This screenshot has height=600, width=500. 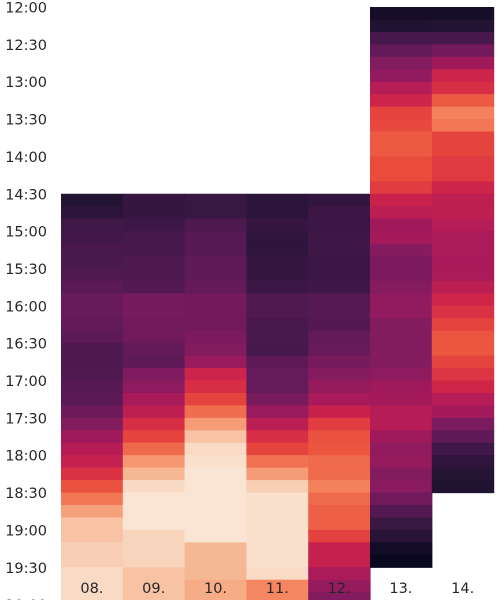 I want to click on y-tick-label: 17:00, so click(x=26, y=382).